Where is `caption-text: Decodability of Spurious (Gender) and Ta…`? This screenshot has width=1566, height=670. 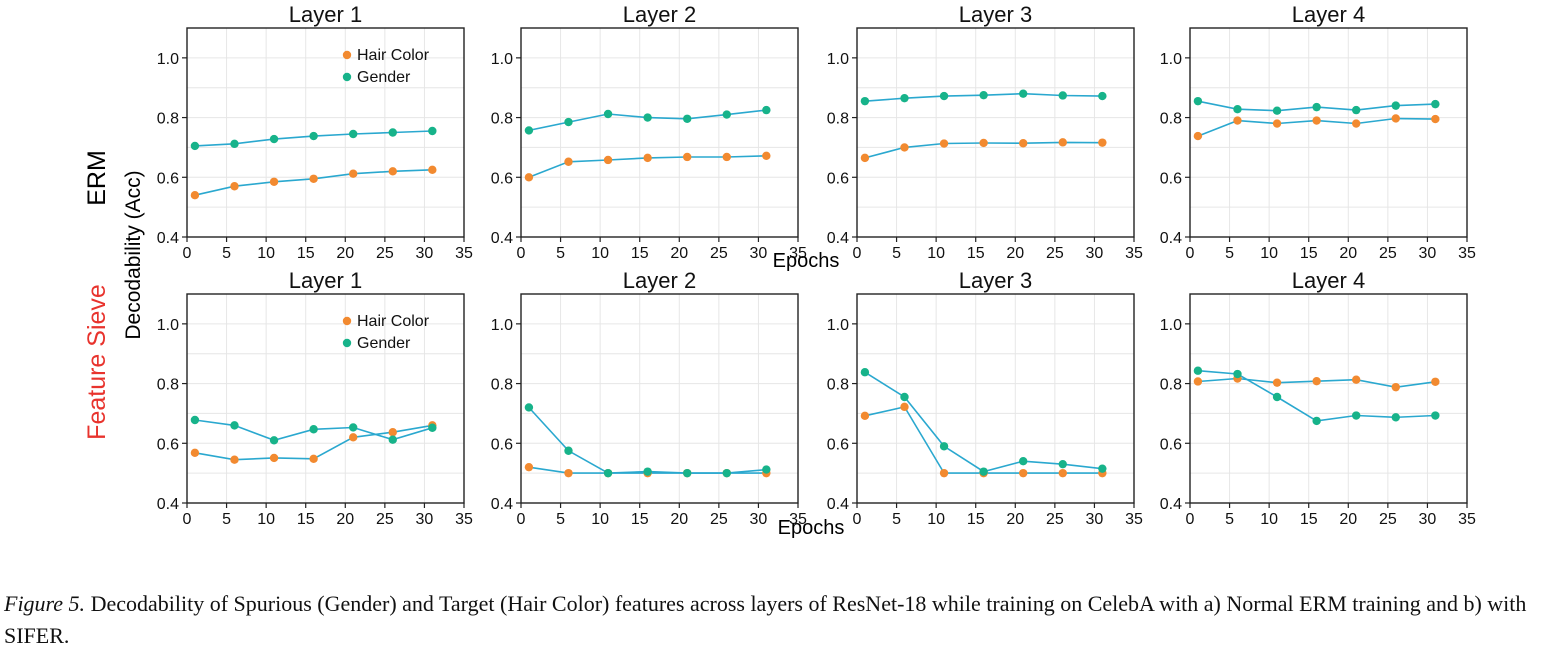
caption-text: Decodability of Spurious (Gender) and Ta… is located at coordinates (765, 619).